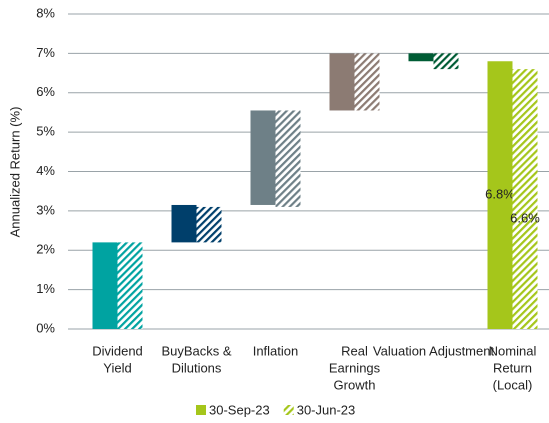 The height and width of the screenshot is (423, 549). I want to click on y-tick-label: 6%, so click(45, 91).